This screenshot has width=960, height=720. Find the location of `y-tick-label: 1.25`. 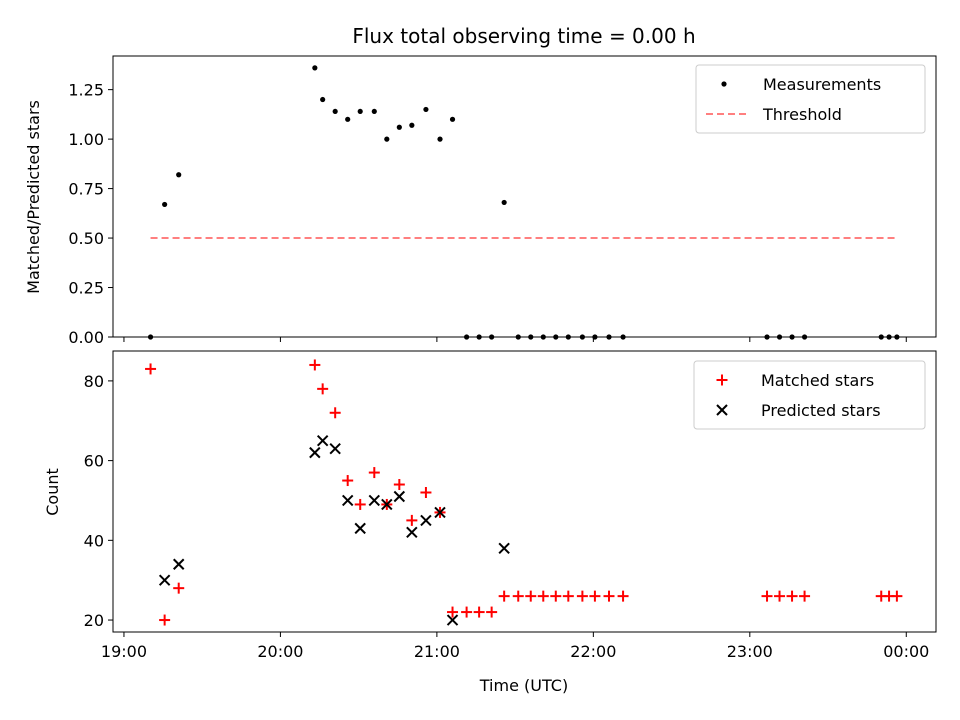

y-tick-label: 1.25 is located at coordinates (86, 90).